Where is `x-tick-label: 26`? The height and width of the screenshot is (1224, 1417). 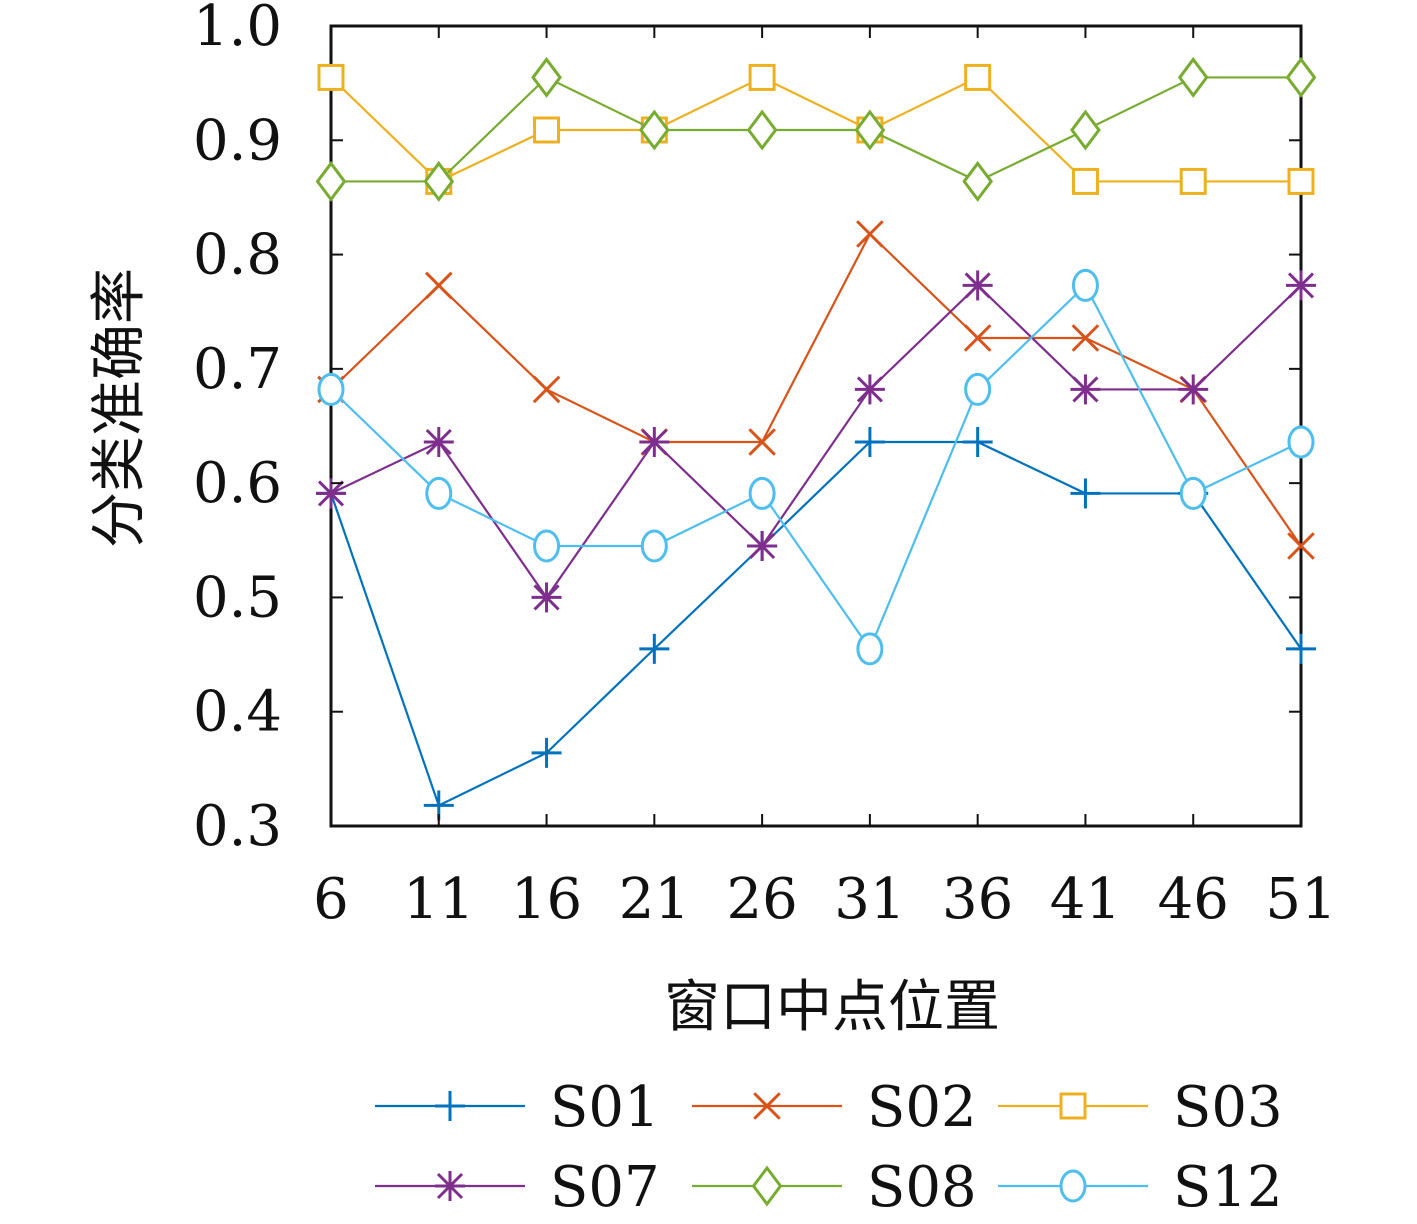
x-tick-label: 26 is located at coordinates (761, 899).